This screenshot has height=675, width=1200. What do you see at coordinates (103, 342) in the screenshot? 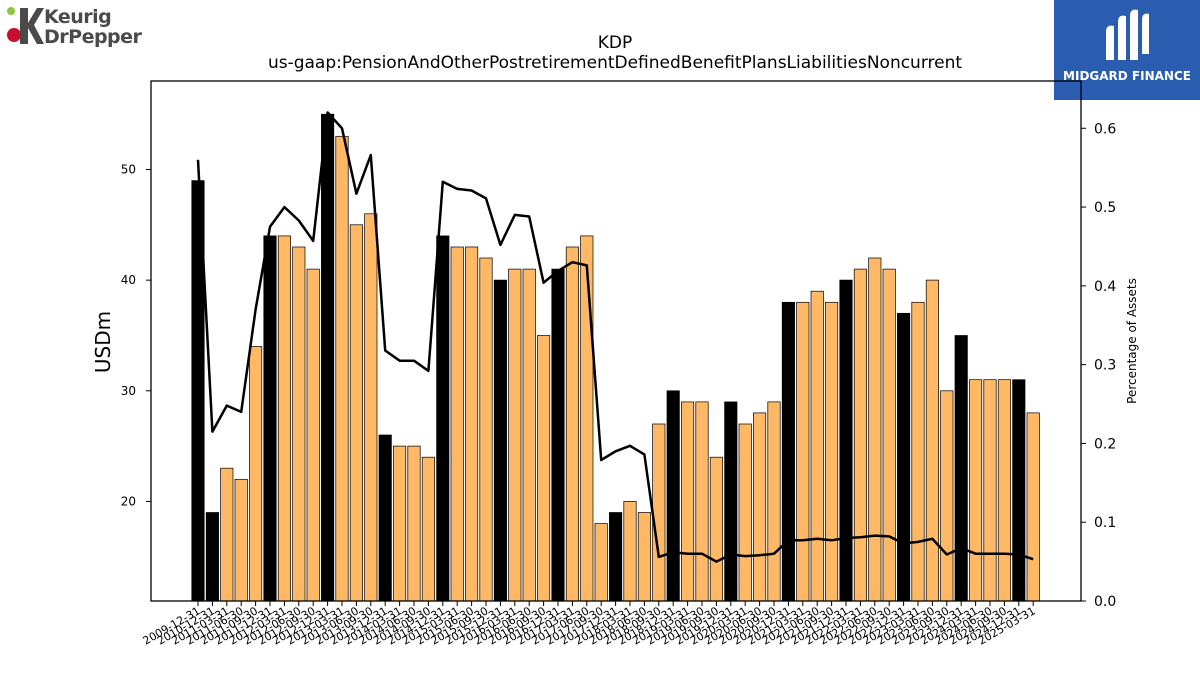
I see `y-axis-label: USDm` at bounding box center [103, 342].